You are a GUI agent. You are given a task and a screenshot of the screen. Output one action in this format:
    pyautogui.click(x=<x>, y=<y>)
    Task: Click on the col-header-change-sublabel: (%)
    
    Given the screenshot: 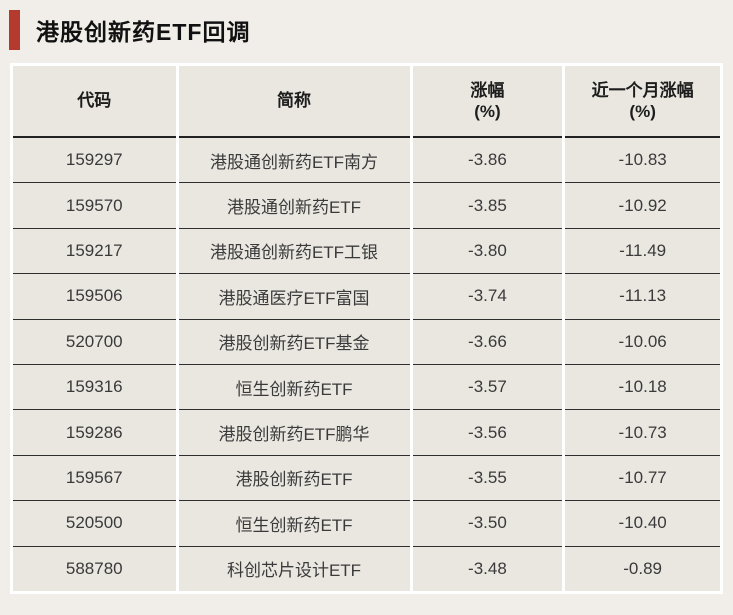 What is the action you would take?
    pyautogui.click(x=487, y=111)
    